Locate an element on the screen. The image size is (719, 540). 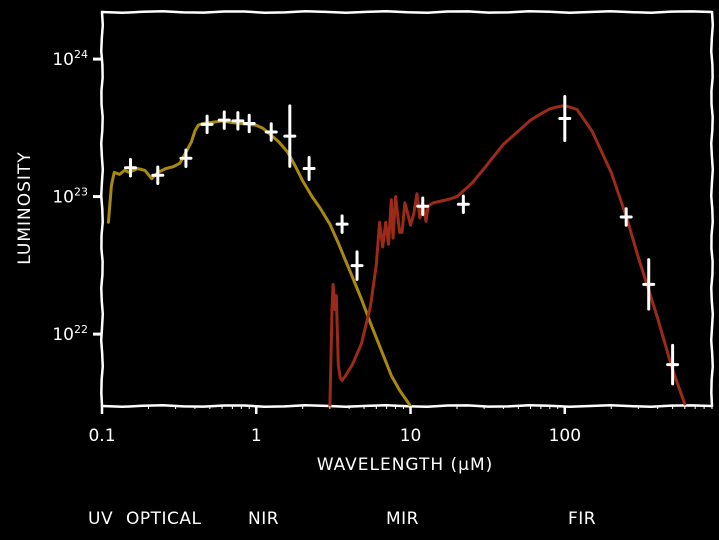
y-axis-label: LUMINOSITY is located at coordinates (25, 207).